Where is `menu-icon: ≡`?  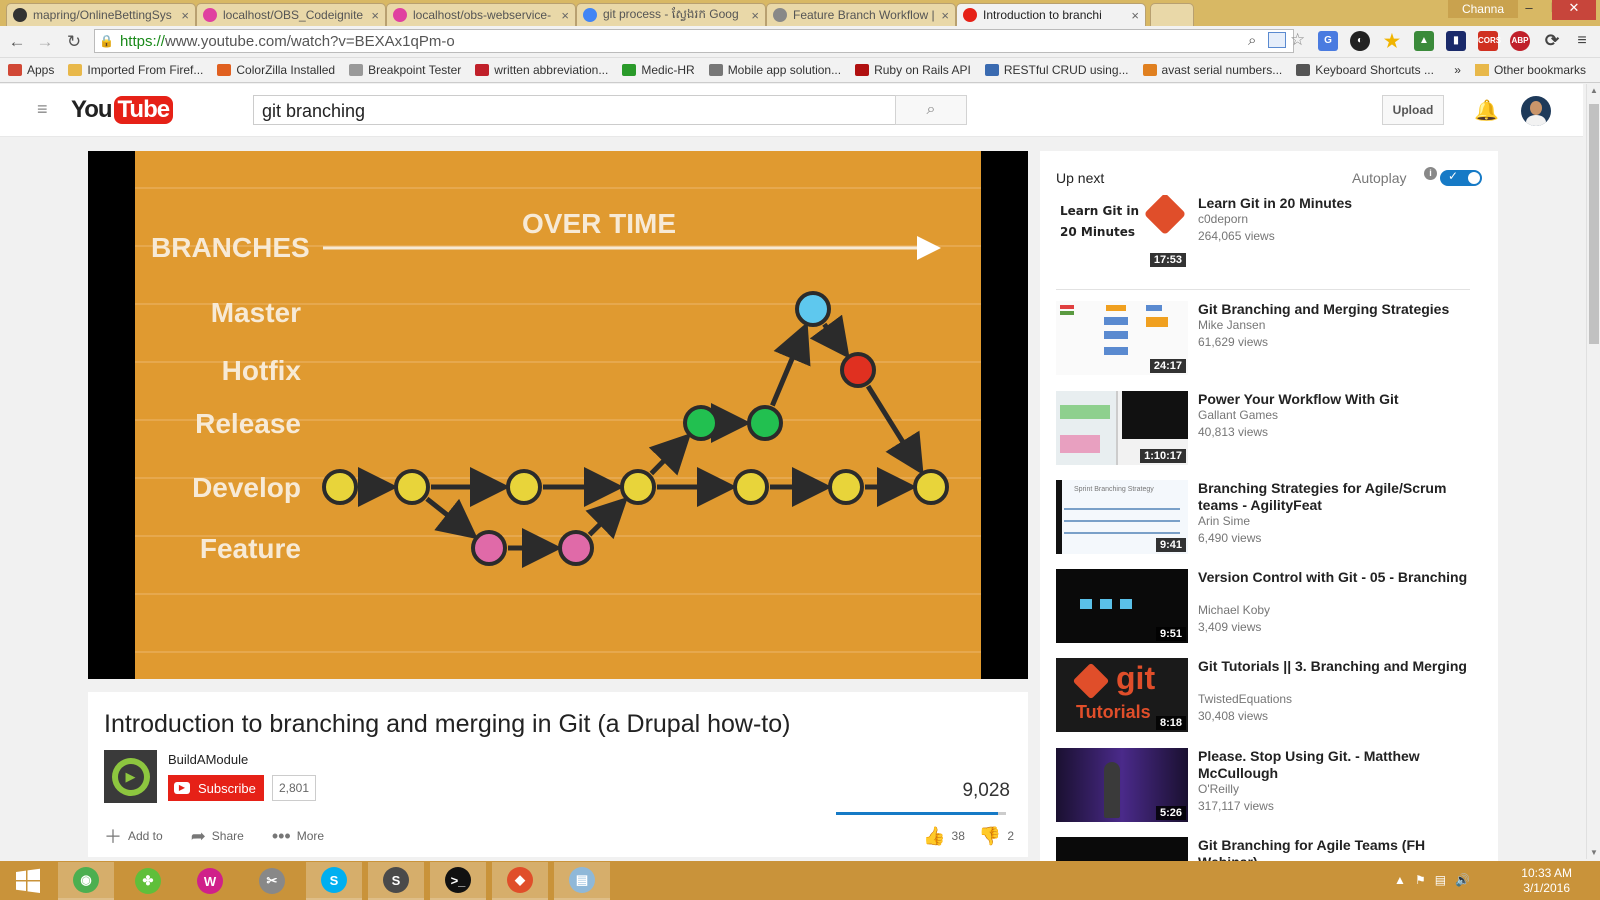
menu-icon: ≡ is located at coordinates (1582, 40).